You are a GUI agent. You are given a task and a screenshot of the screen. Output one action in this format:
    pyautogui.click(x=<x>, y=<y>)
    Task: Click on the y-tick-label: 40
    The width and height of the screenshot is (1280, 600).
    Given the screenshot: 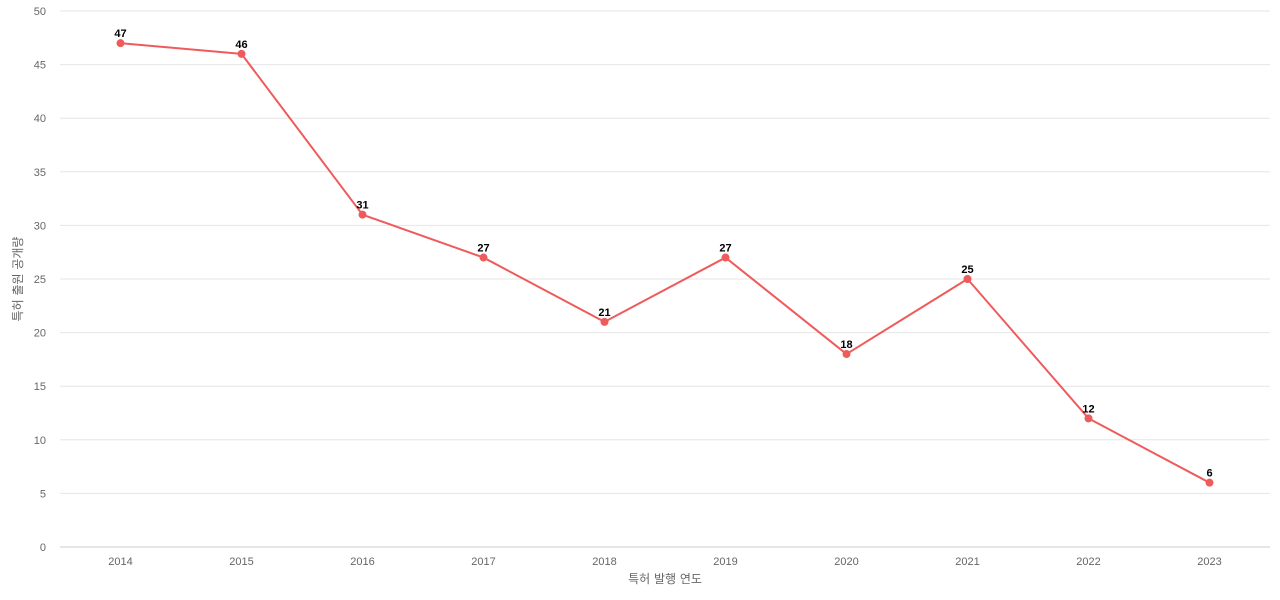 What is the action you would take?
    pyautogui.click(x=40, y=119)
    